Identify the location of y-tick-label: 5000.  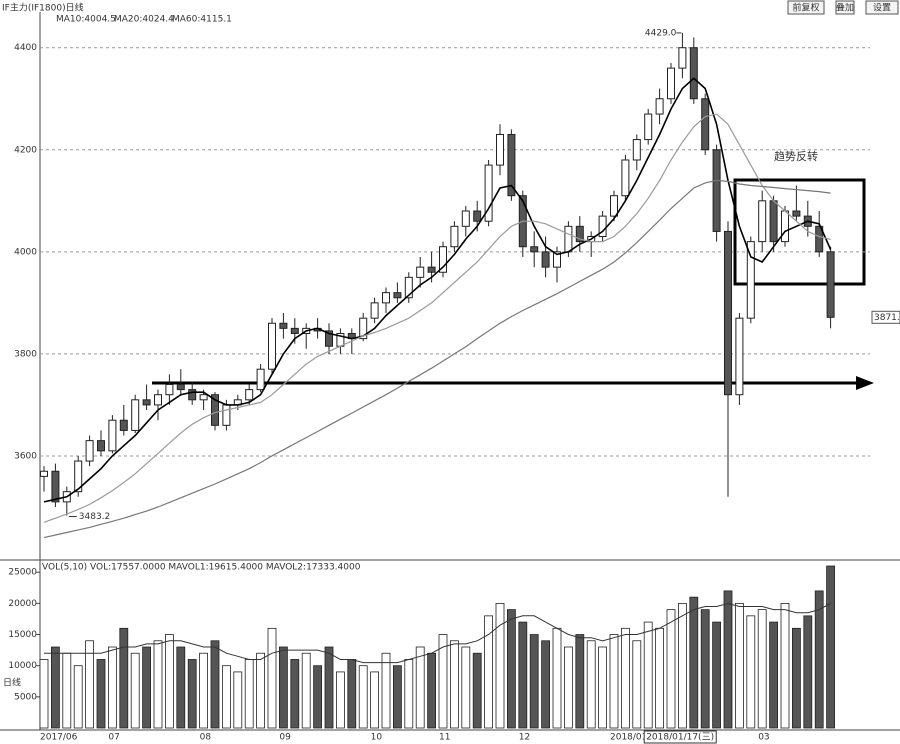
(25, 697).